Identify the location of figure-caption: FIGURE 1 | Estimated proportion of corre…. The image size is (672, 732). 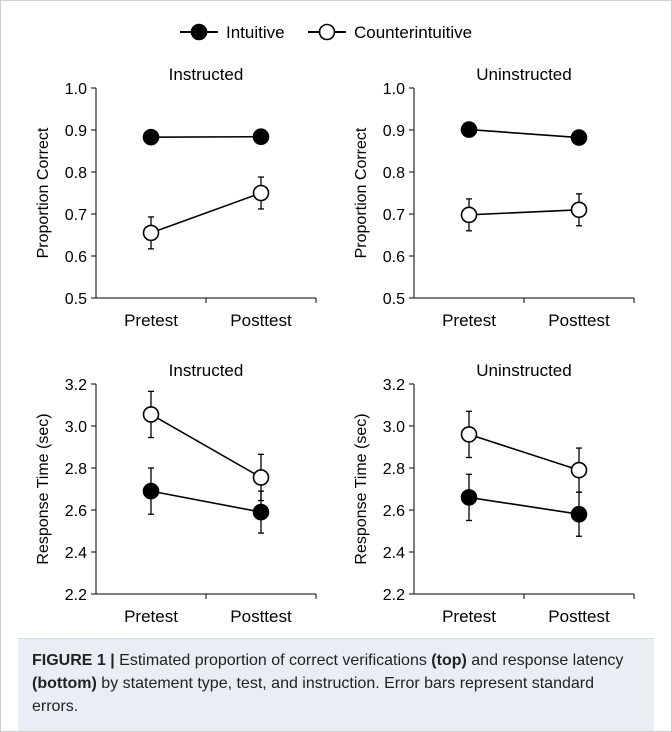
(338, 683).